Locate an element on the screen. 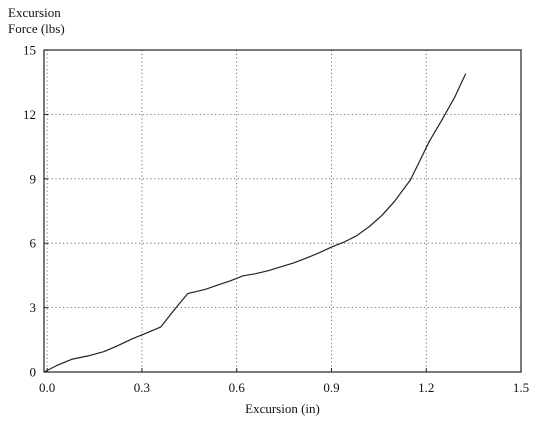 The width and height of the screenshot is (535, 424). x-axis-label: Excursion (in) is located at coordinates (282, 408).